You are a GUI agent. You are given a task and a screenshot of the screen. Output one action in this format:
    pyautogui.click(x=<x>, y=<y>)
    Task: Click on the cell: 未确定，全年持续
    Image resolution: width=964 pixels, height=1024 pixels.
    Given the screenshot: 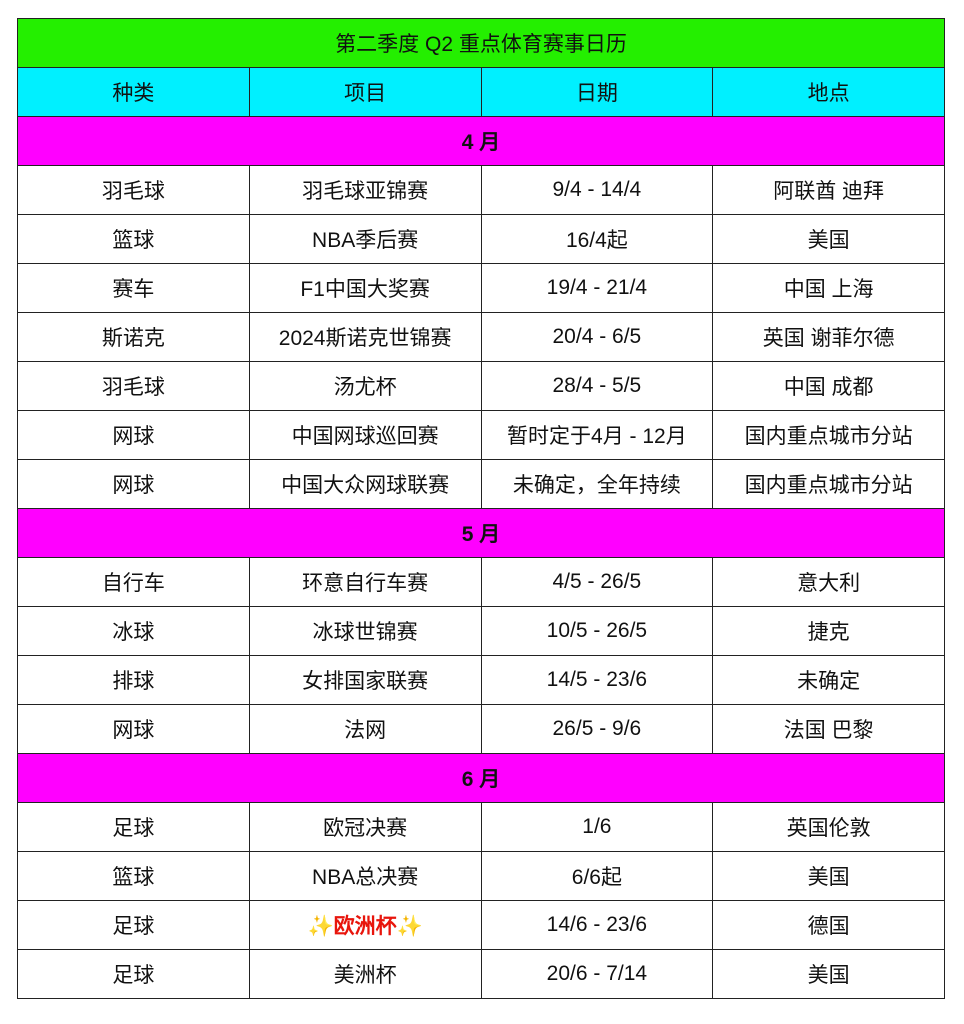 What is the action you would take?
    pyautogui.click(x=597, y=484)
    